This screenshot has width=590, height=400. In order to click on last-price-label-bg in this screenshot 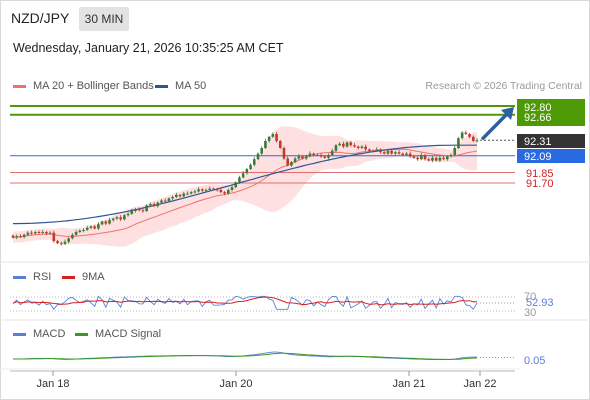, I will do `click(551, 141)`.